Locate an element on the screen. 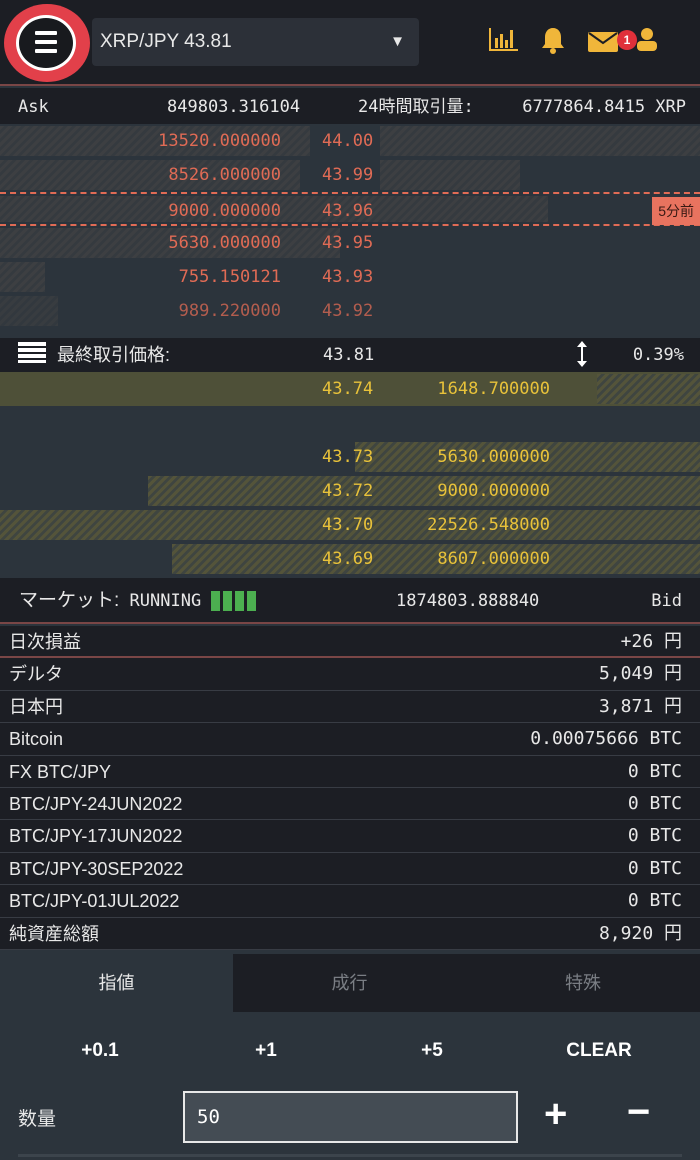 This screenshot has width=700, height=1160. balance-label: Bitcoin is located at coordinates (36, 739).